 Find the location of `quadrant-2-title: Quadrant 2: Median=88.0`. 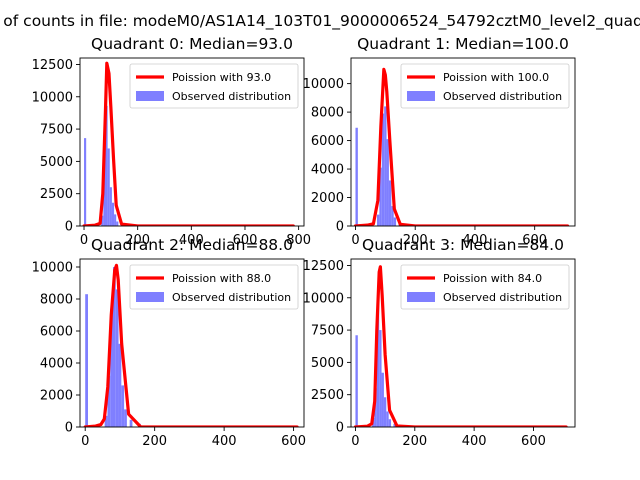

quadrant-2-title: Quadrant 2: Median=88.0 is located at coordinates (192, 245).